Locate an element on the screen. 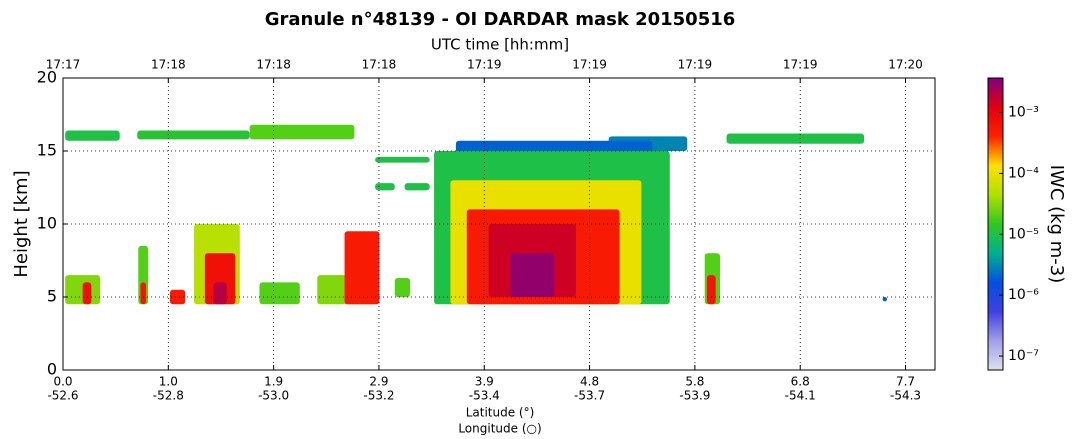 Image resolution: width=1076 pixels, height=439 pixels. x-tick-label: 1.0 is located at coordinates (168, 382).